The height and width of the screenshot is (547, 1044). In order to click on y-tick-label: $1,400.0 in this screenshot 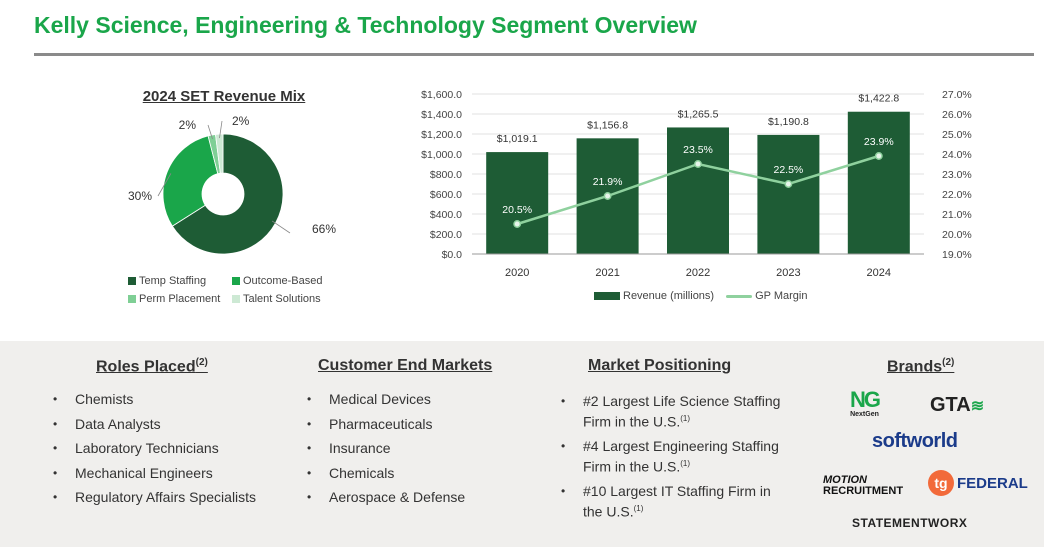, I will do `click(441, 115)`.